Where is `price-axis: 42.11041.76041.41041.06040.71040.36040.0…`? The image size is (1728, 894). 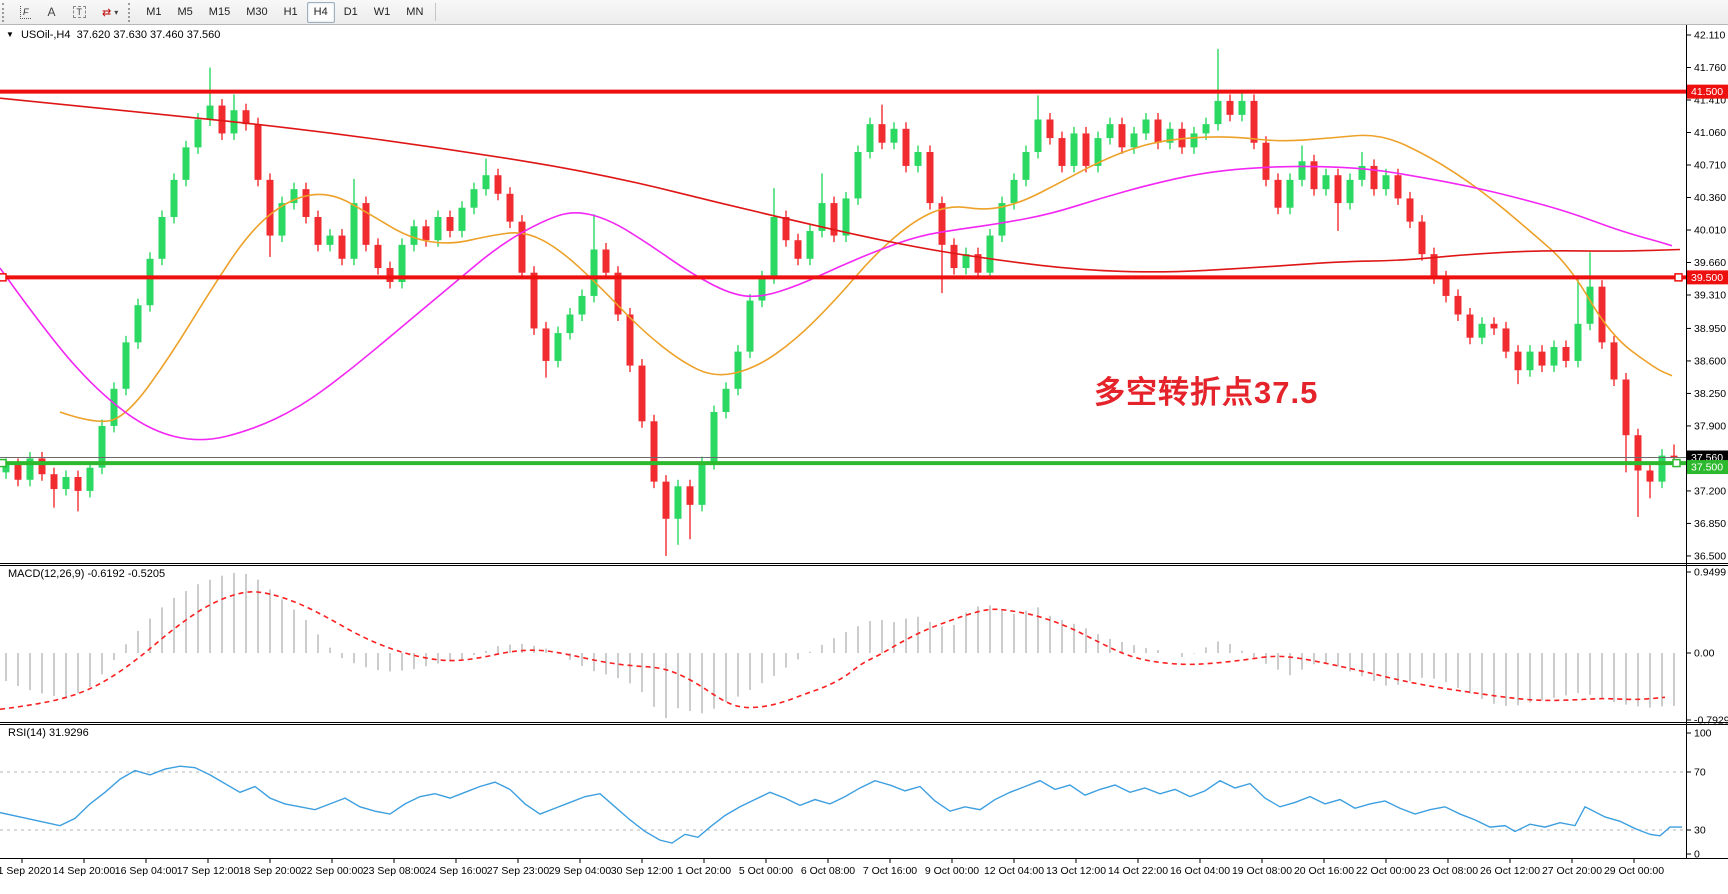 price-axis: 42.11041.76041.41041.06040.71040.36040.0… is located at coordinates (1706, 296).